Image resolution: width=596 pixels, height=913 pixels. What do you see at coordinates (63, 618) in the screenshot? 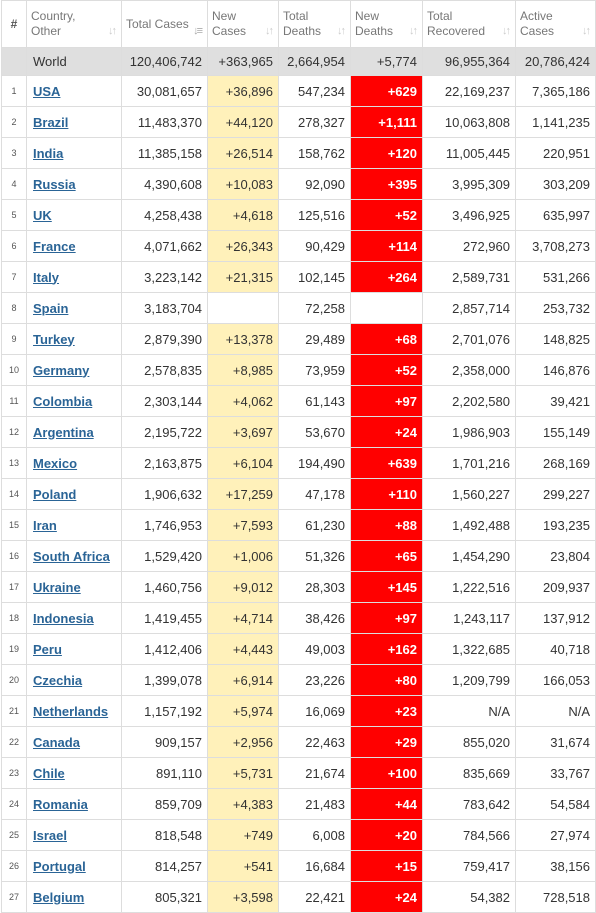
I see `country-link: Indonesia` at bounding box center [63, 618].